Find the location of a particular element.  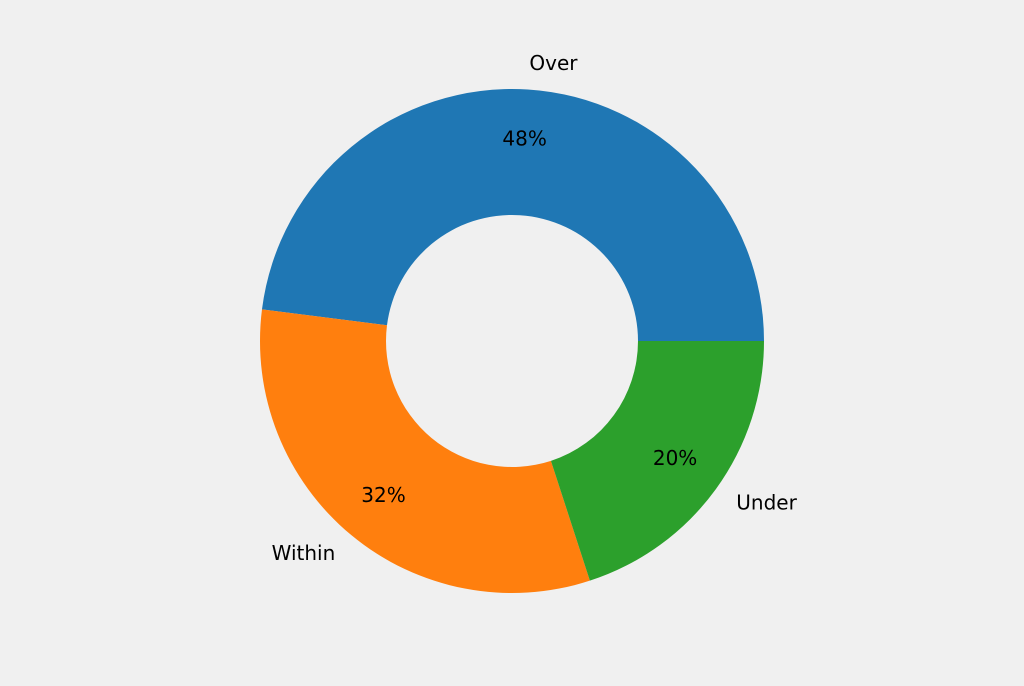

percent-label: 32% is located at coordinates (383, 495).